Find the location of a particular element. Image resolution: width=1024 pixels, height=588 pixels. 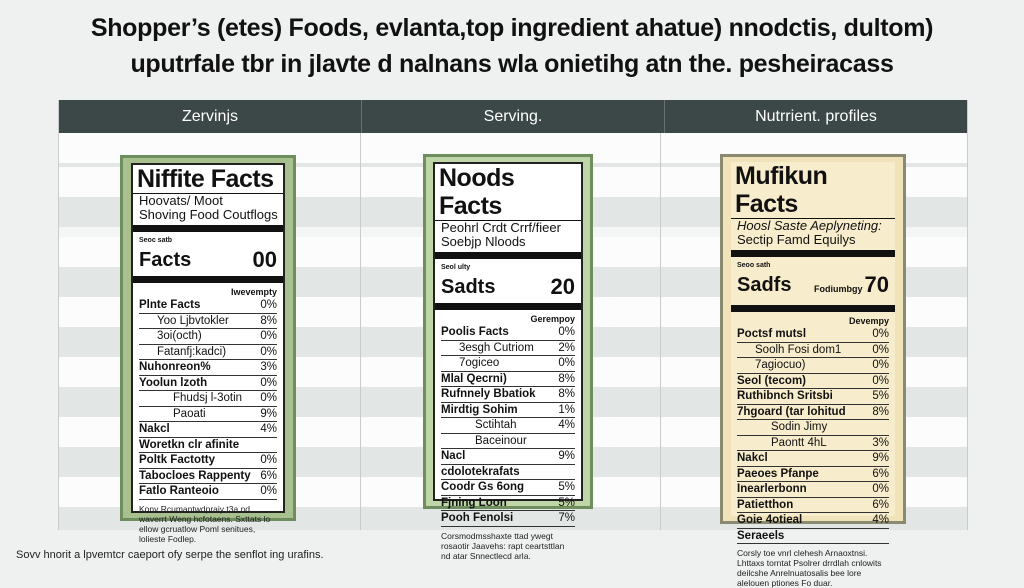

nutrient-name: cdolotekrafats is located at coordinates (480, 471).